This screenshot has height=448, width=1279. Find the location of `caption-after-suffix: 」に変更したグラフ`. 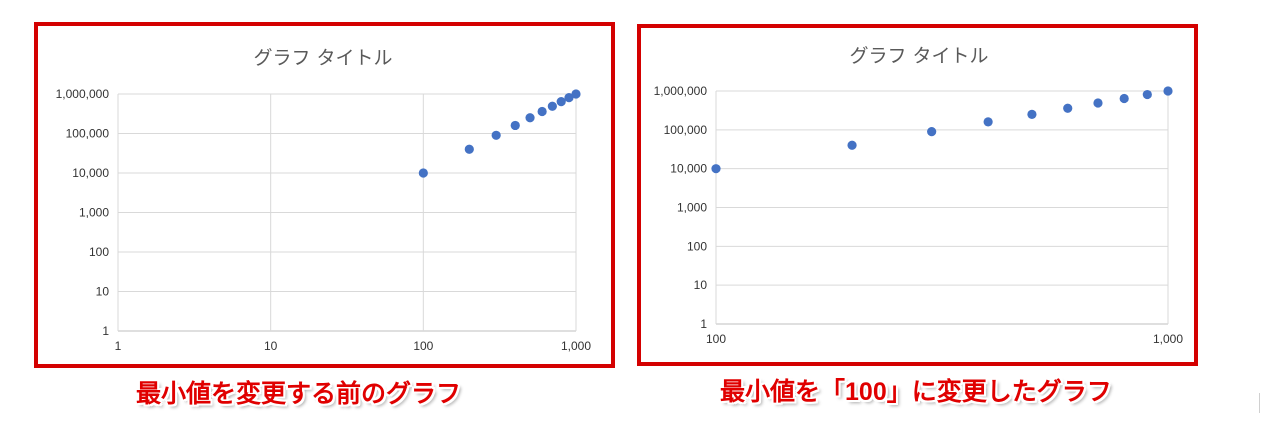

caption-after-suffix: 」に変更したグラフ is located at coordinates (999, 391).